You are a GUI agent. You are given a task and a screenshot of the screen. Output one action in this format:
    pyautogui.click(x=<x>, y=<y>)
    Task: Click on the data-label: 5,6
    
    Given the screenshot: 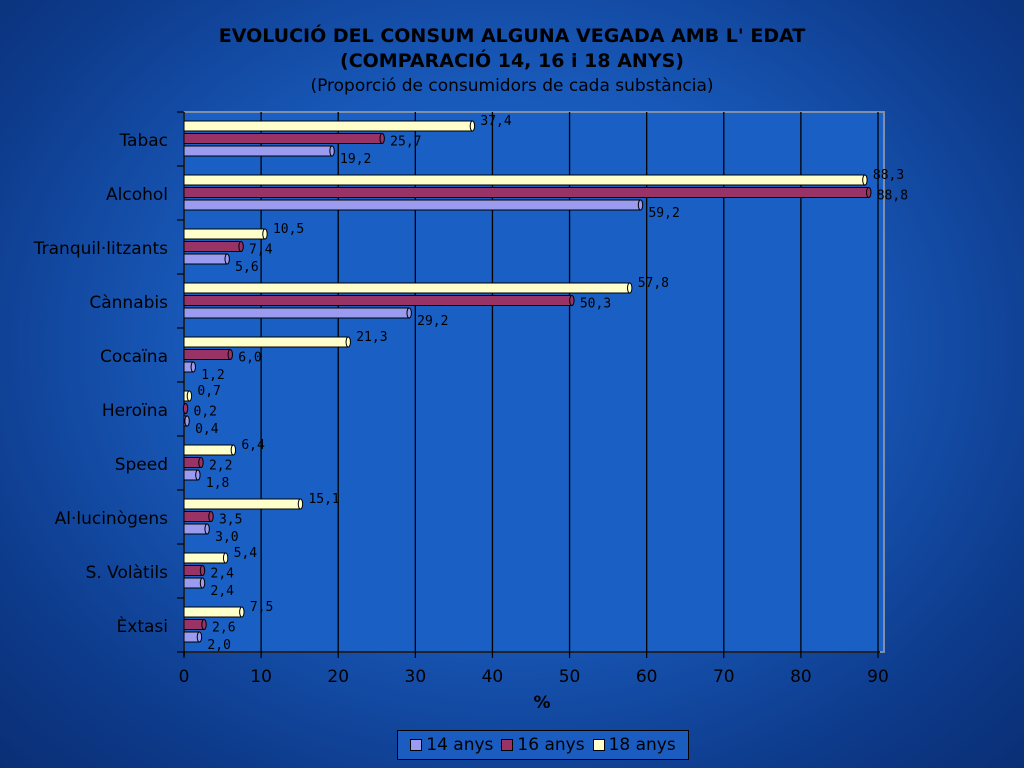 What is the action you would take?
    pyautogui.click(x=246, y=267)
    